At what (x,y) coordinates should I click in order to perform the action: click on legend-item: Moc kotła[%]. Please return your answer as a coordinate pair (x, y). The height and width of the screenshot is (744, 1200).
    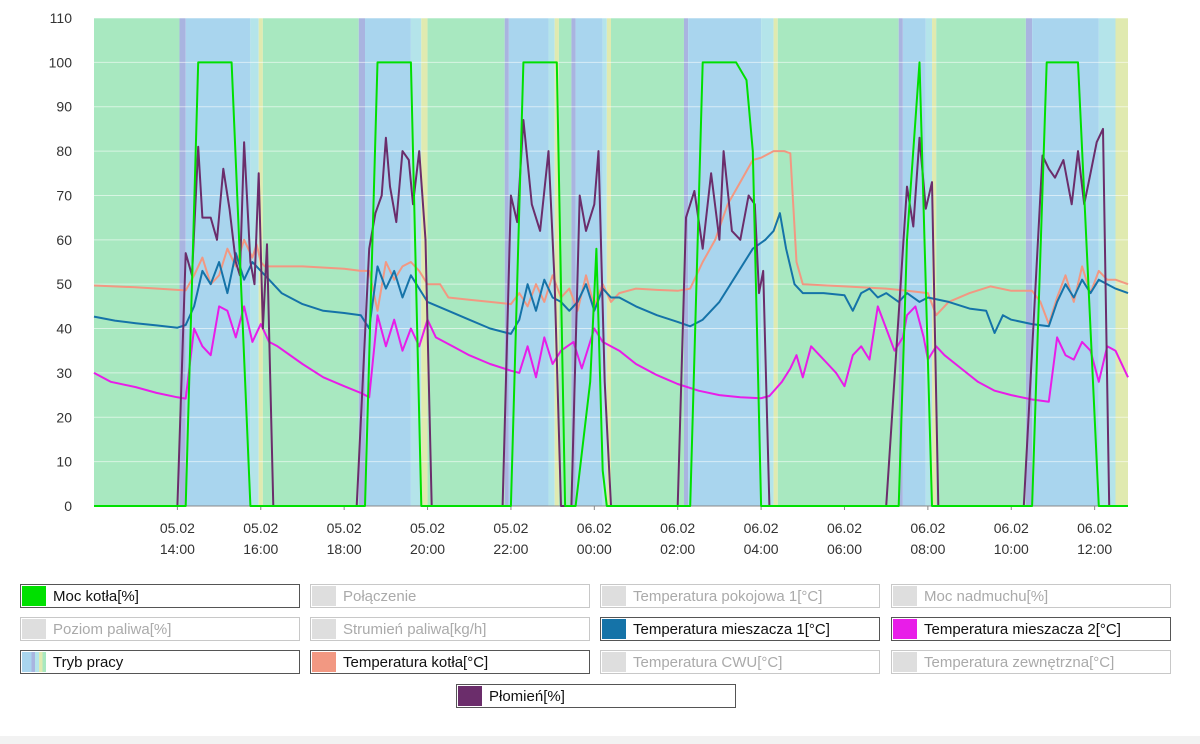
    Looking at the image, I should click on (160, 596).